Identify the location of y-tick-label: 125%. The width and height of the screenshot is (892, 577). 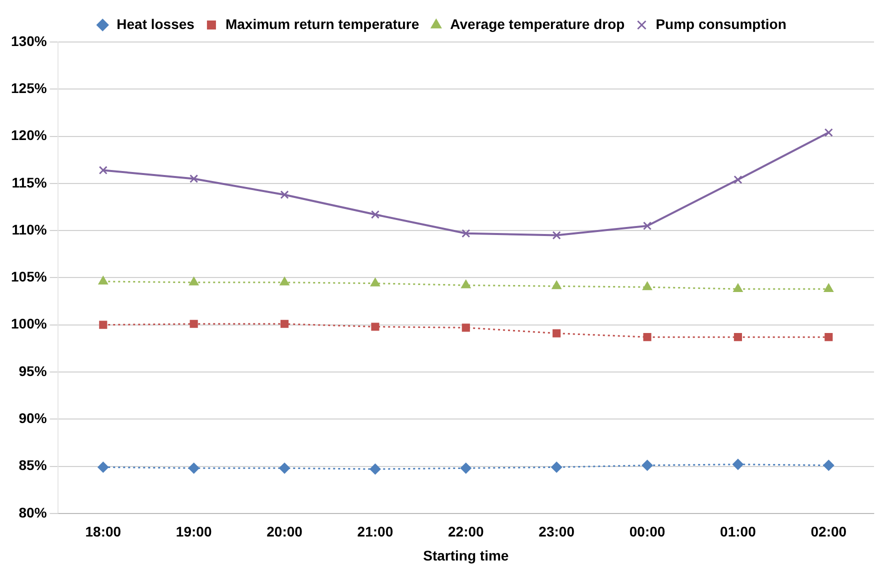
(29, 88).